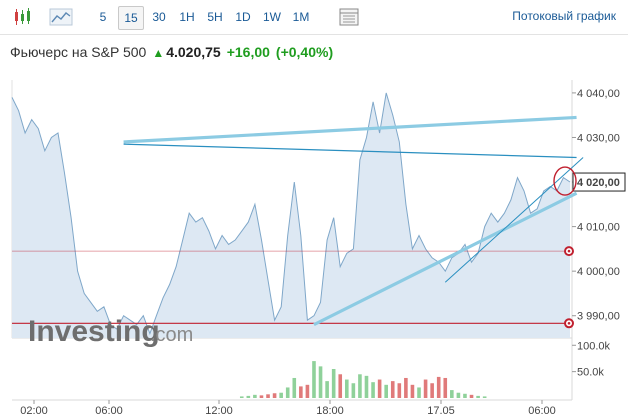  I want to click on last-price-box, so click(599, 182).